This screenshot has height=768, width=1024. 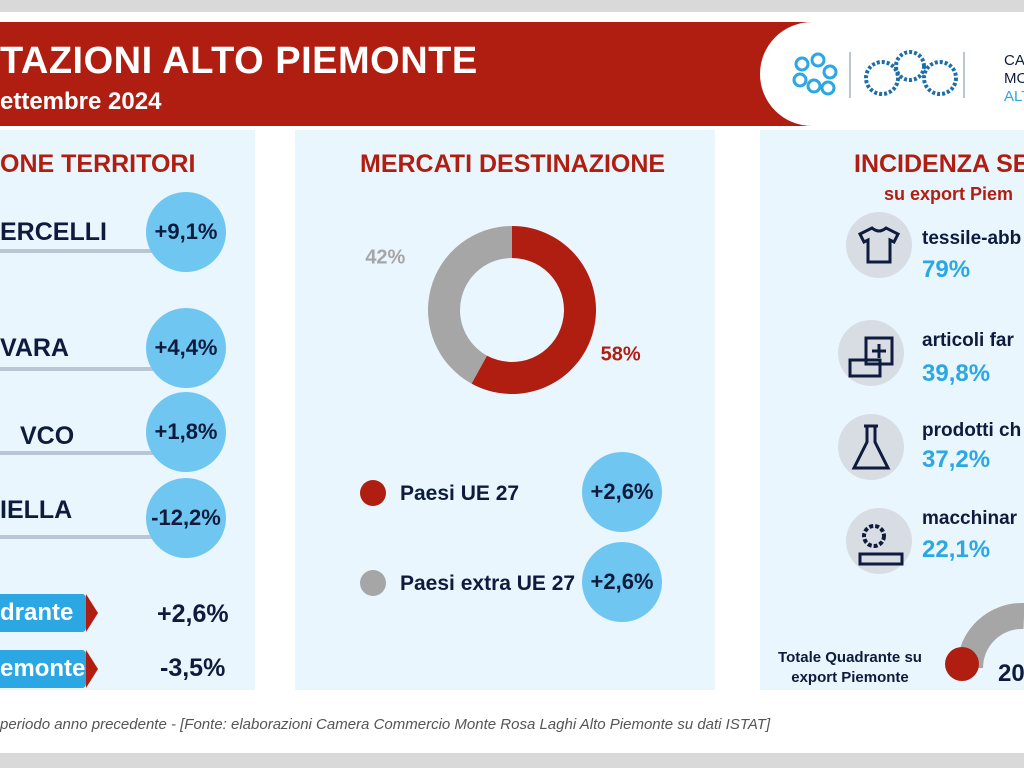 I want to click on row-line-novara, so click(x=85, y=369).